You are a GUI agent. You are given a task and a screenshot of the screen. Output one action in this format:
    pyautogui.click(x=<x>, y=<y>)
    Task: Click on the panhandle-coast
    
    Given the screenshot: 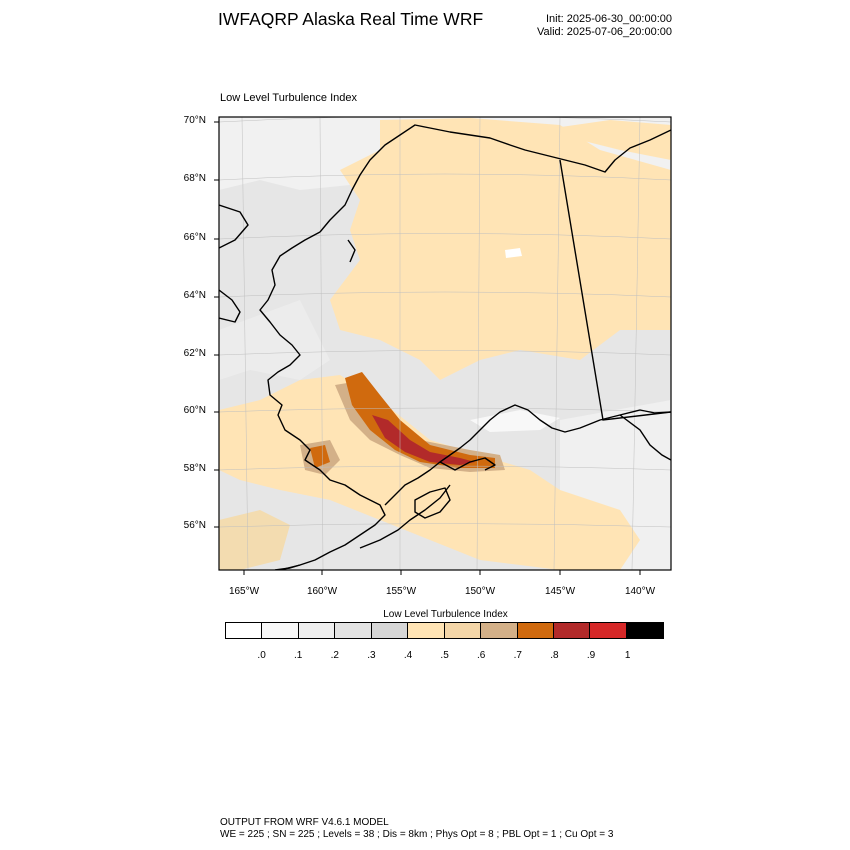 What is the action you would take?
    pyautogui.click(x=645, y=437)
    